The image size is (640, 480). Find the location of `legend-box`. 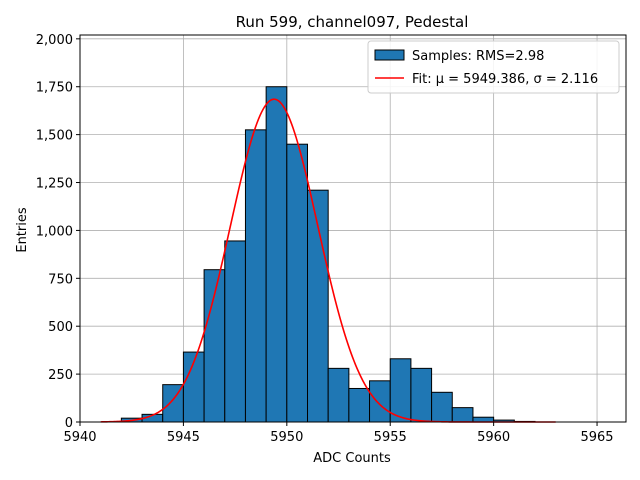

legend-box is located at coordinates (493, 67).